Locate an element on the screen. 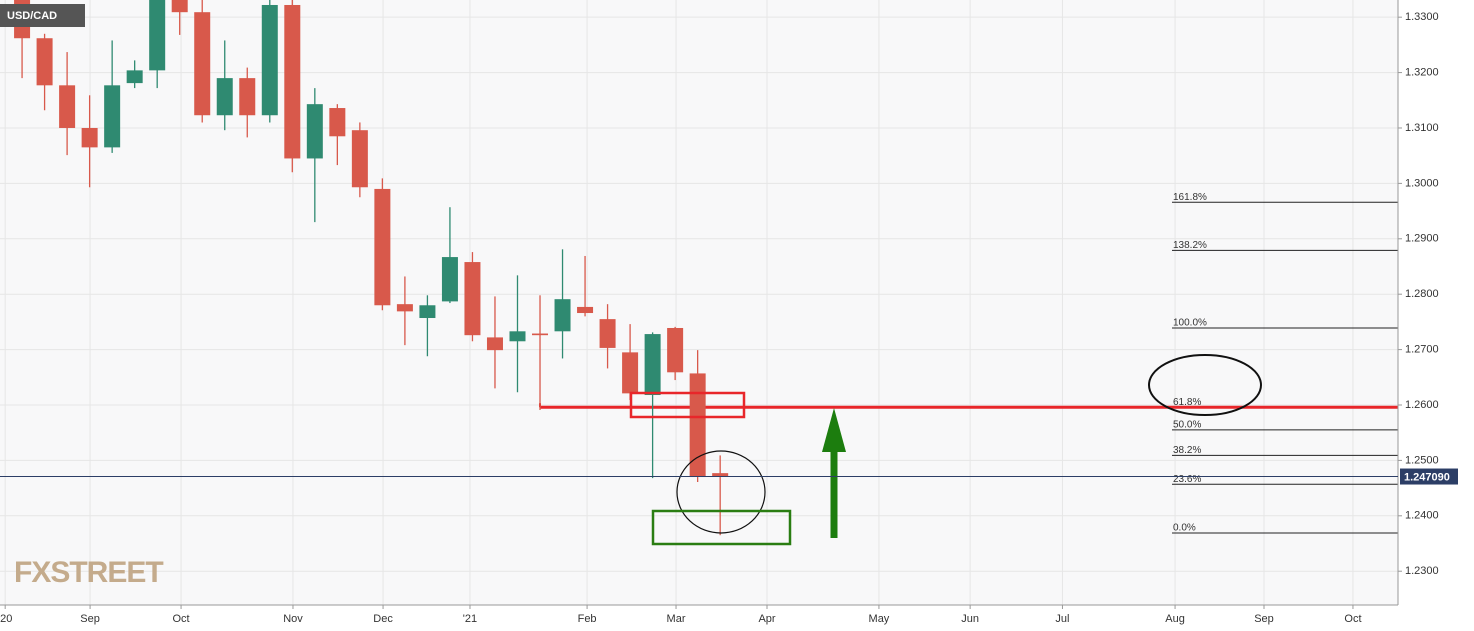 This screenshot has height=631, width=1474. x-tick-label: Apr is located at coordinates (766, 619).